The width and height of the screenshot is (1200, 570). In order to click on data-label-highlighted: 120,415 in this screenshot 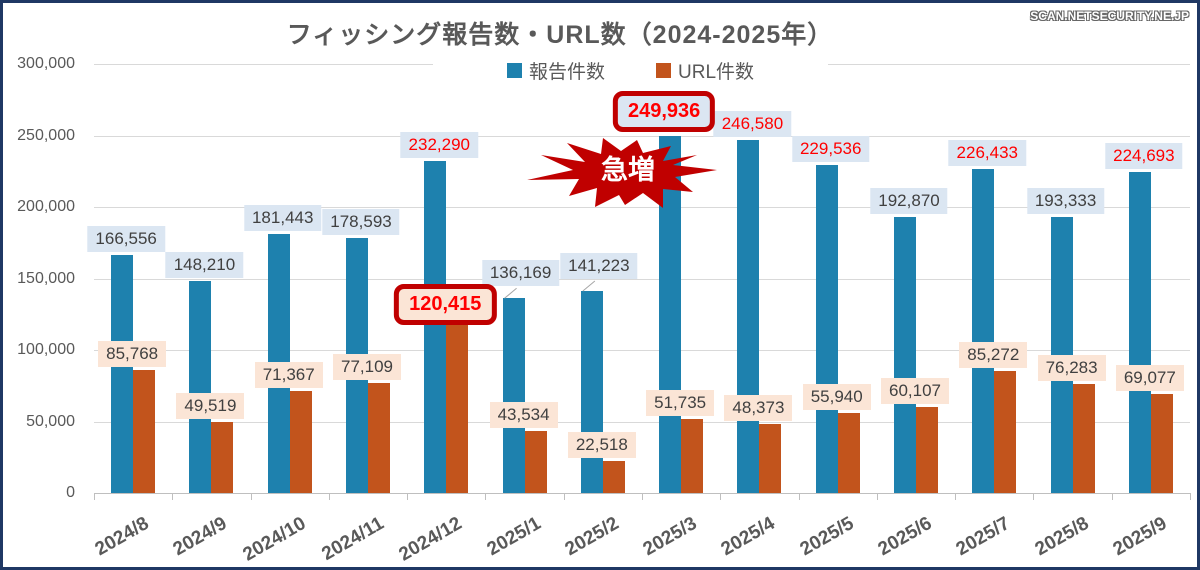, I will do `click(445, 304)`.